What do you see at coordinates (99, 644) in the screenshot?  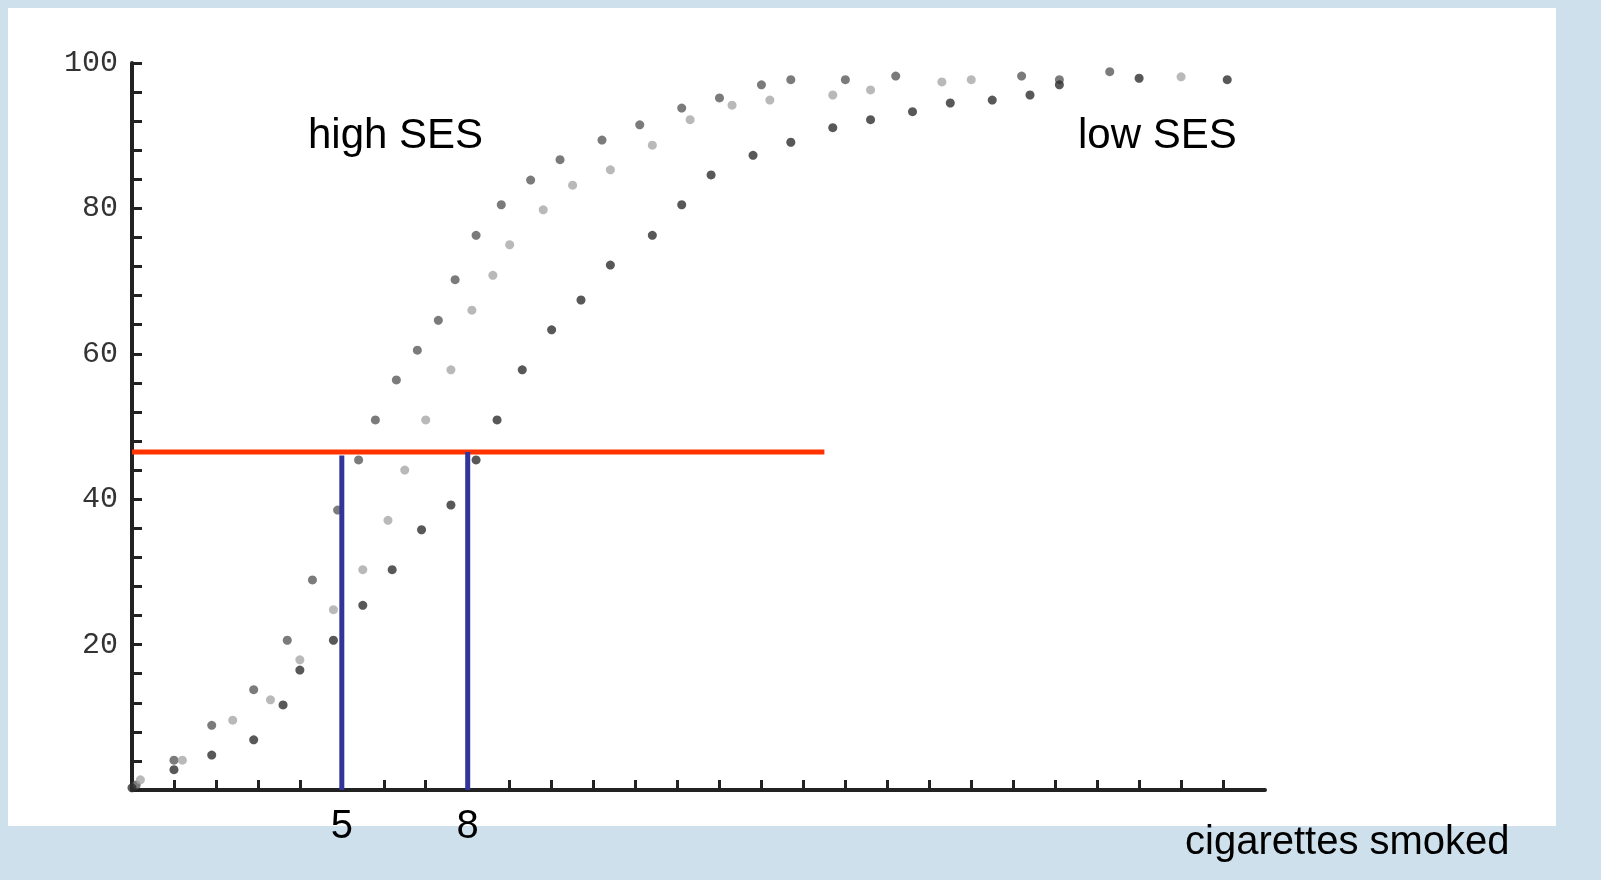 I see `y-tick-label: 20` at bounding box center [99, 644].